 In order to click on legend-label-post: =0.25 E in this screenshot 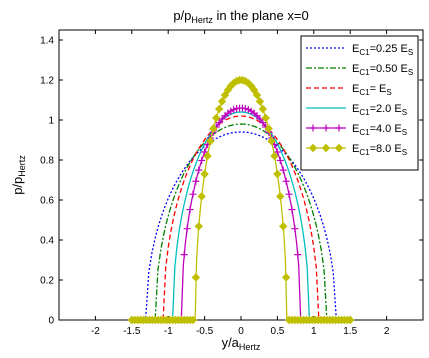, I will do `click(389, 49)`.